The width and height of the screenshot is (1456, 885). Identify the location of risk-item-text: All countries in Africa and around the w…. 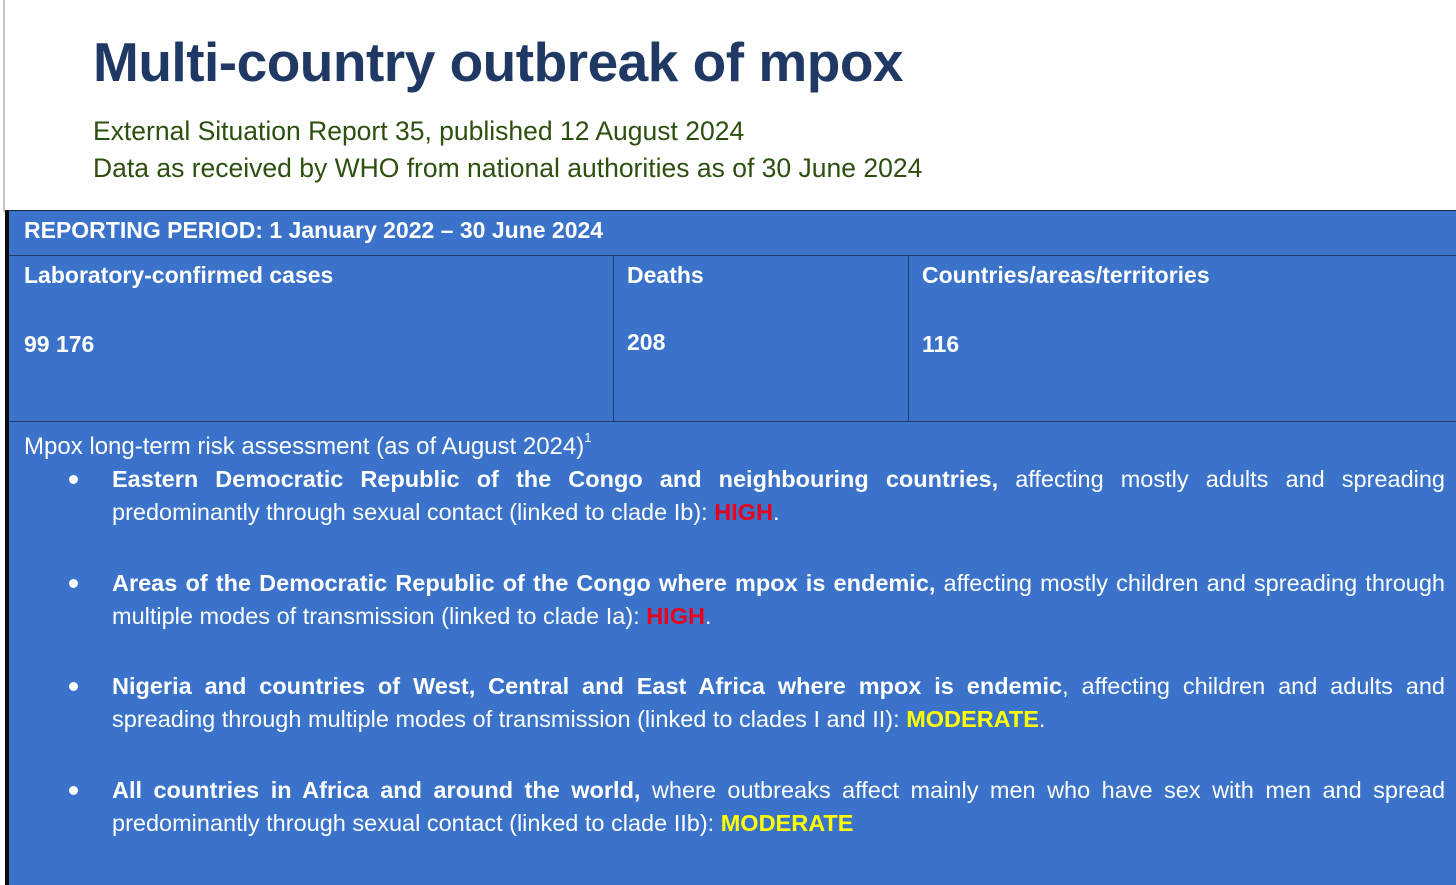
(778, 807).